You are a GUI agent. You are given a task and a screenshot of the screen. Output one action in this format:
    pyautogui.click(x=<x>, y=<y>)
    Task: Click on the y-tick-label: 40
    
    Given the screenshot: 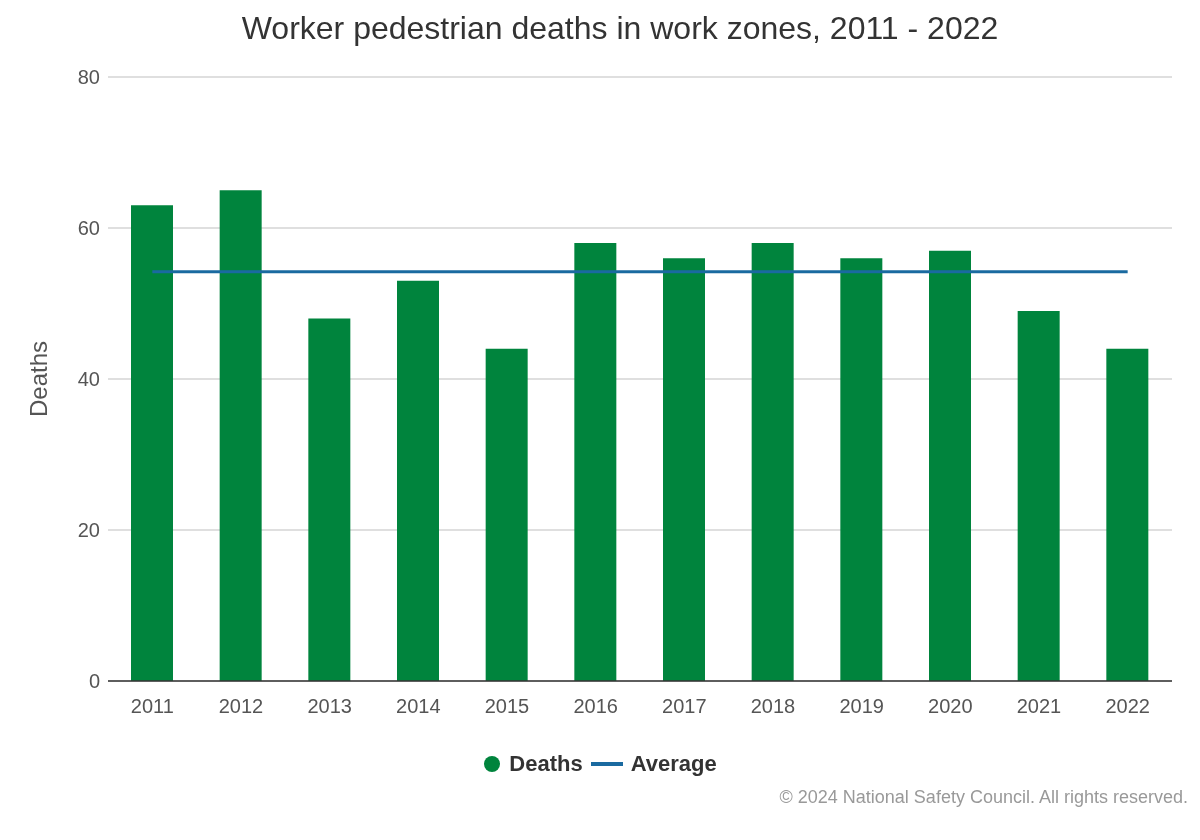 What is the action you would take?
    pyautogui.click(x=88, y=379)
    